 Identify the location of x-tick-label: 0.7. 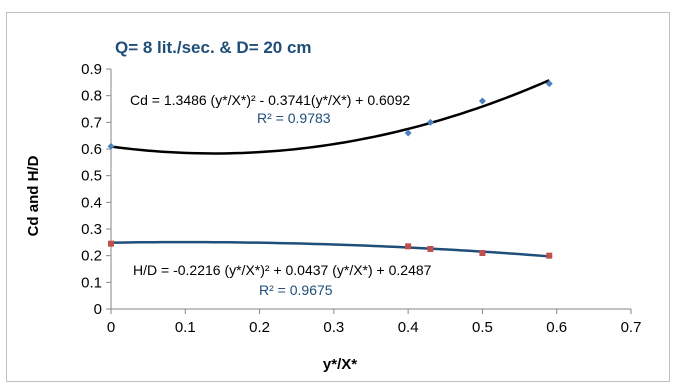
(631, 327).